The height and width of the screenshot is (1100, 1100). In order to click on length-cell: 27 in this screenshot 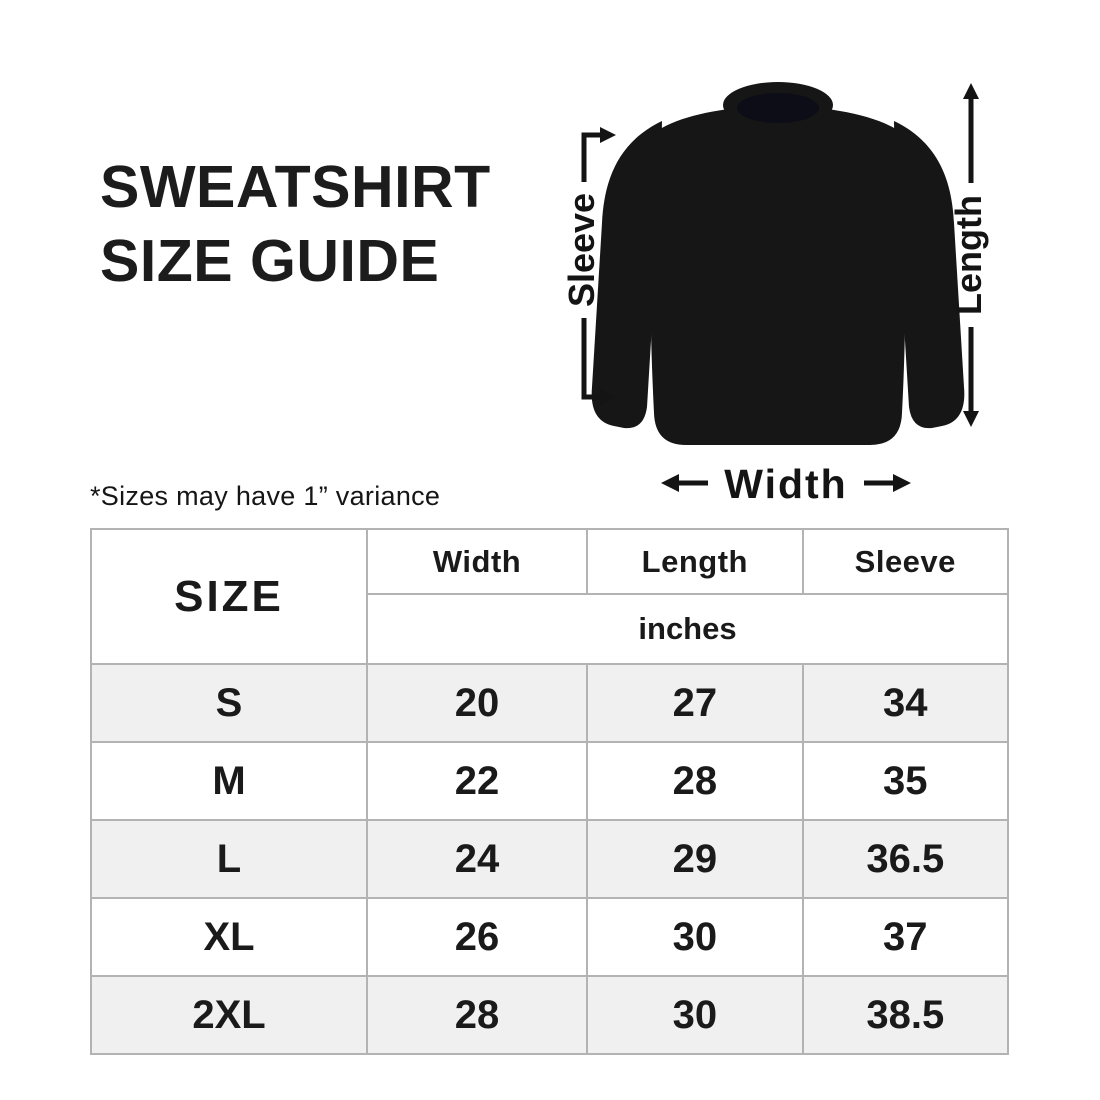, I will do `click(695, 703)`.